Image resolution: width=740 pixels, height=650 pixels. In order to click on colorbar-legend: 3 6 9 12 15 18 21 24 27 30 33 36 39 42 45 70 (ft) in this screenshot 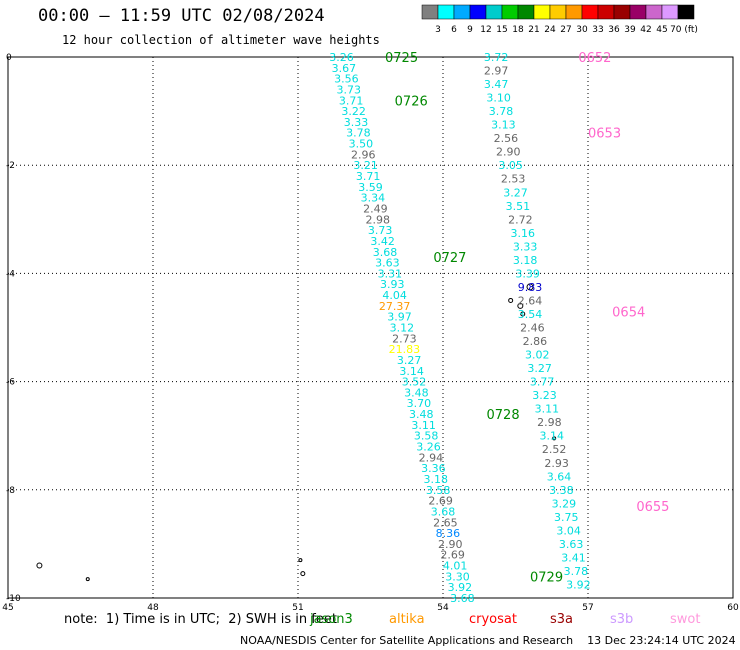, I will do `click(559, 19)`.